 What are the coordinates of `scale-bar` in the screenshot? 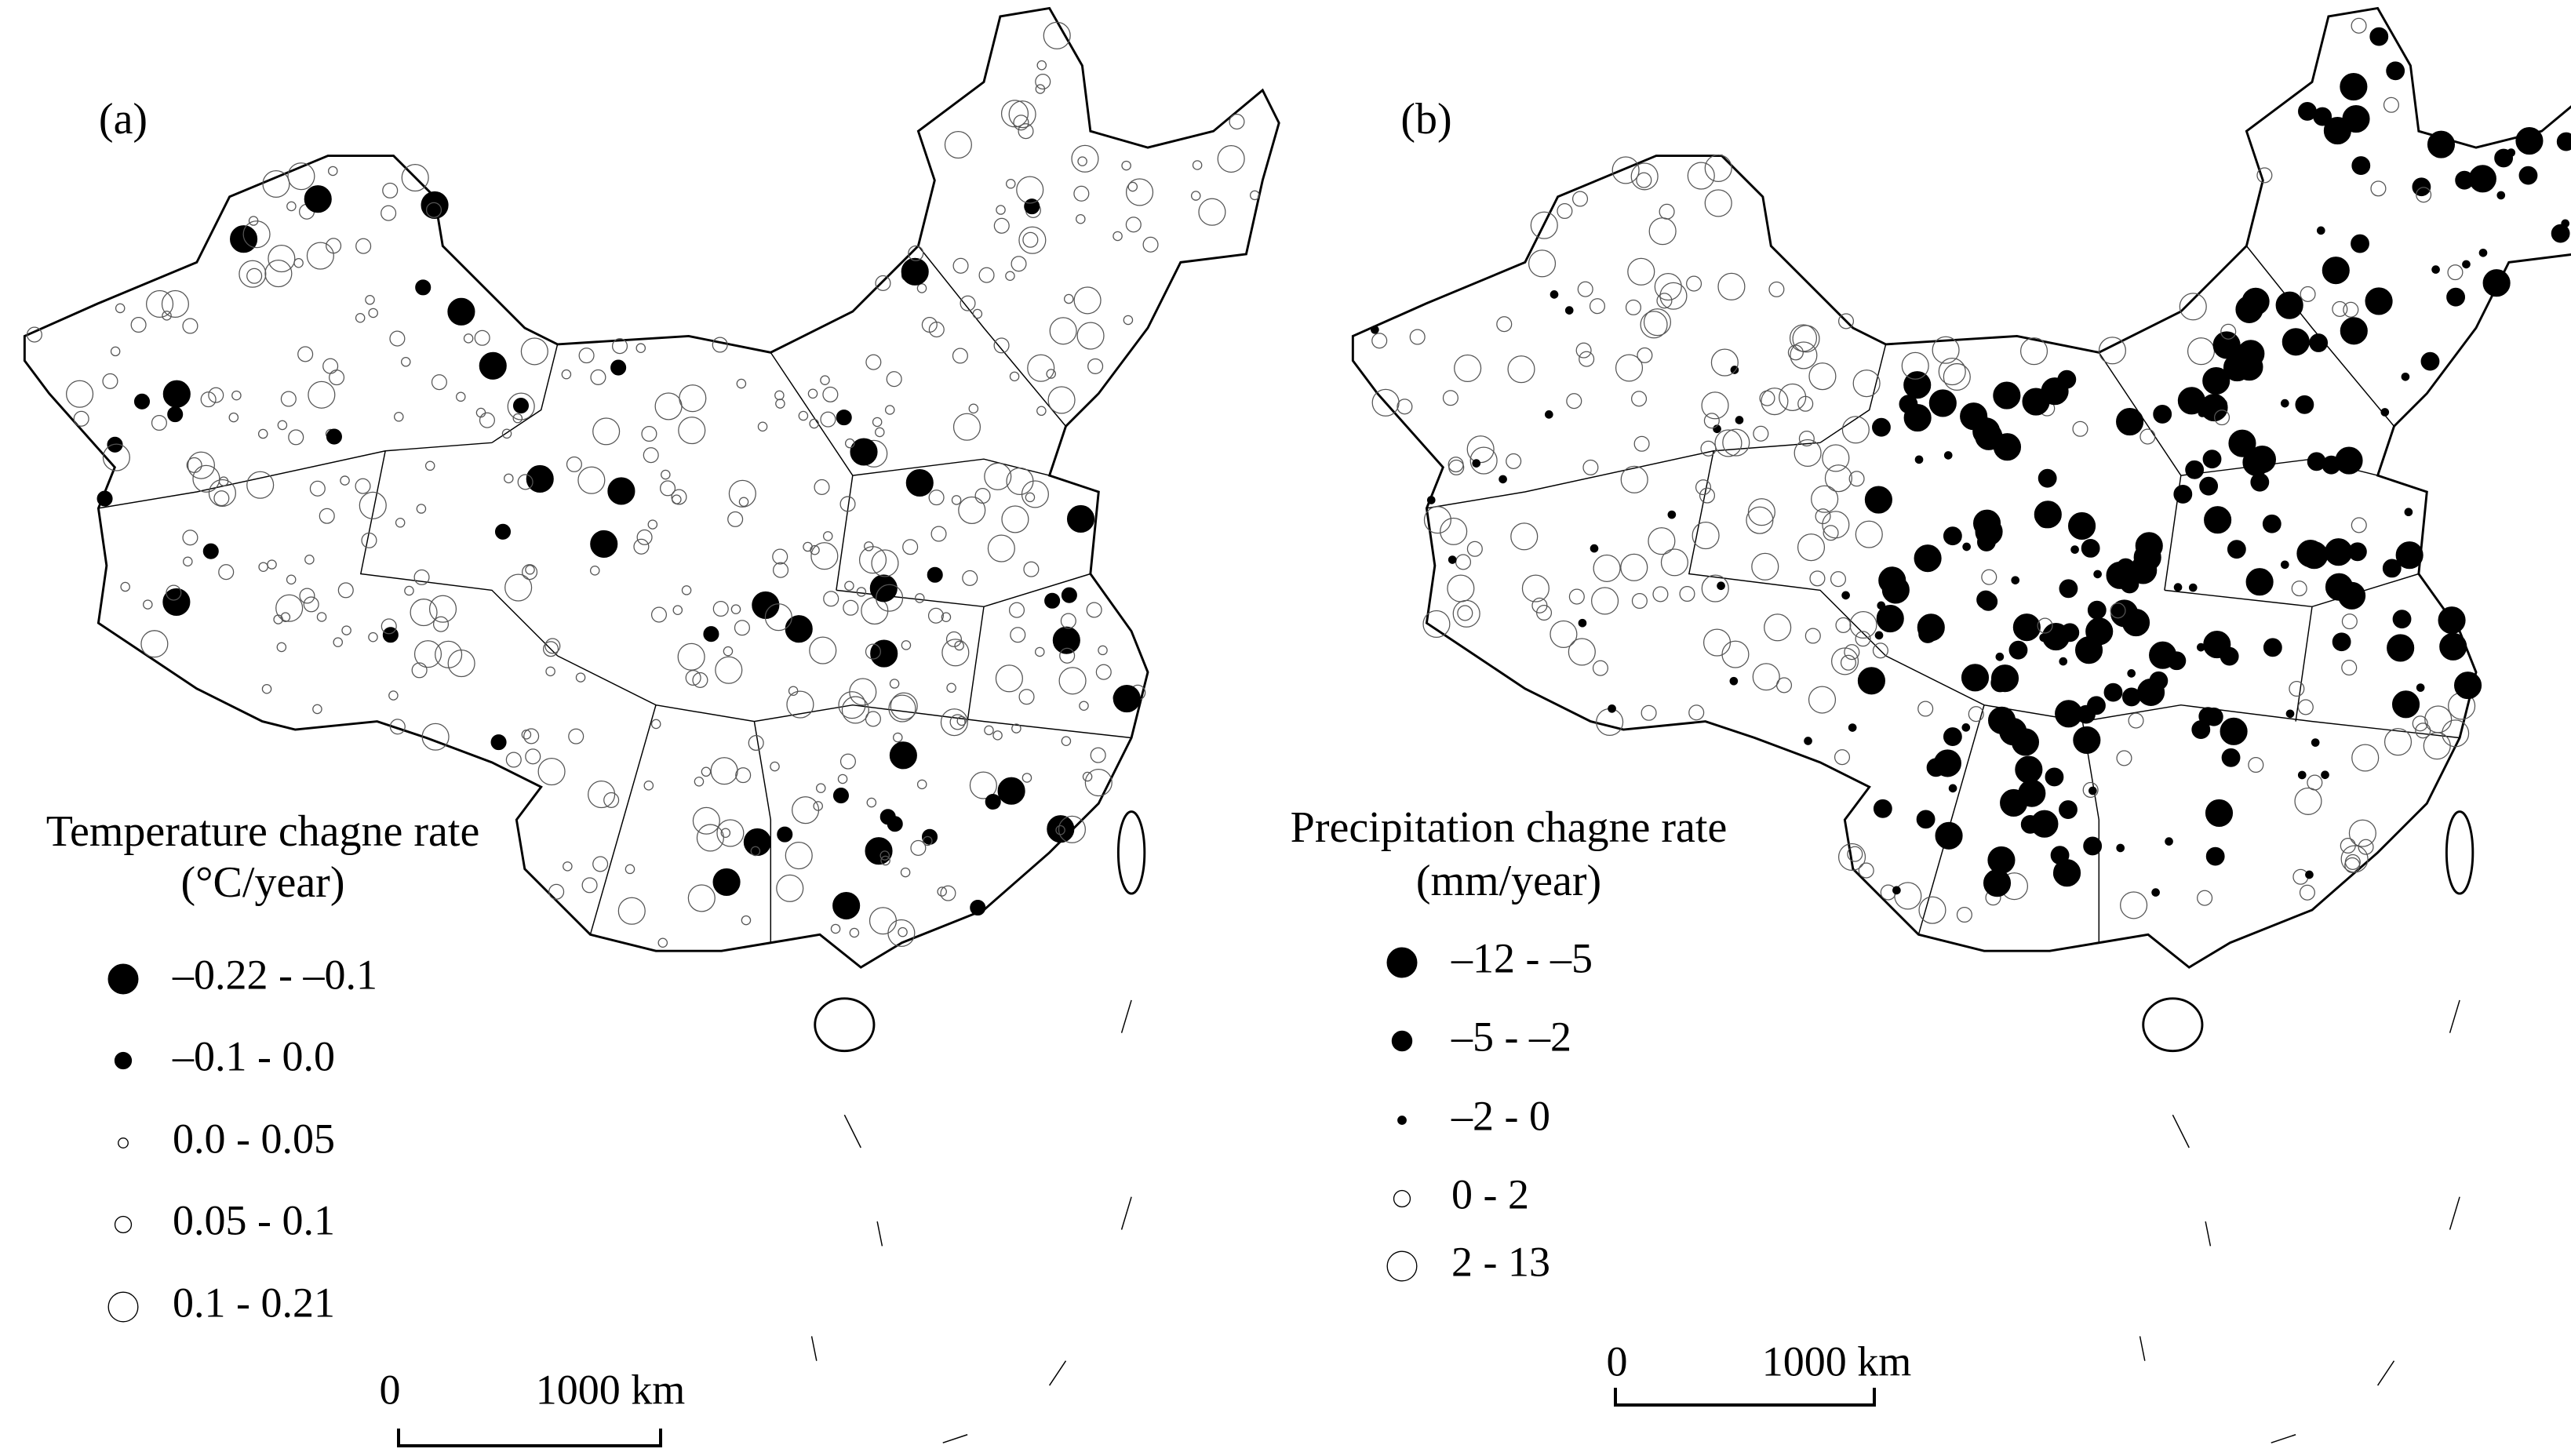 It's located at (529, 1438).